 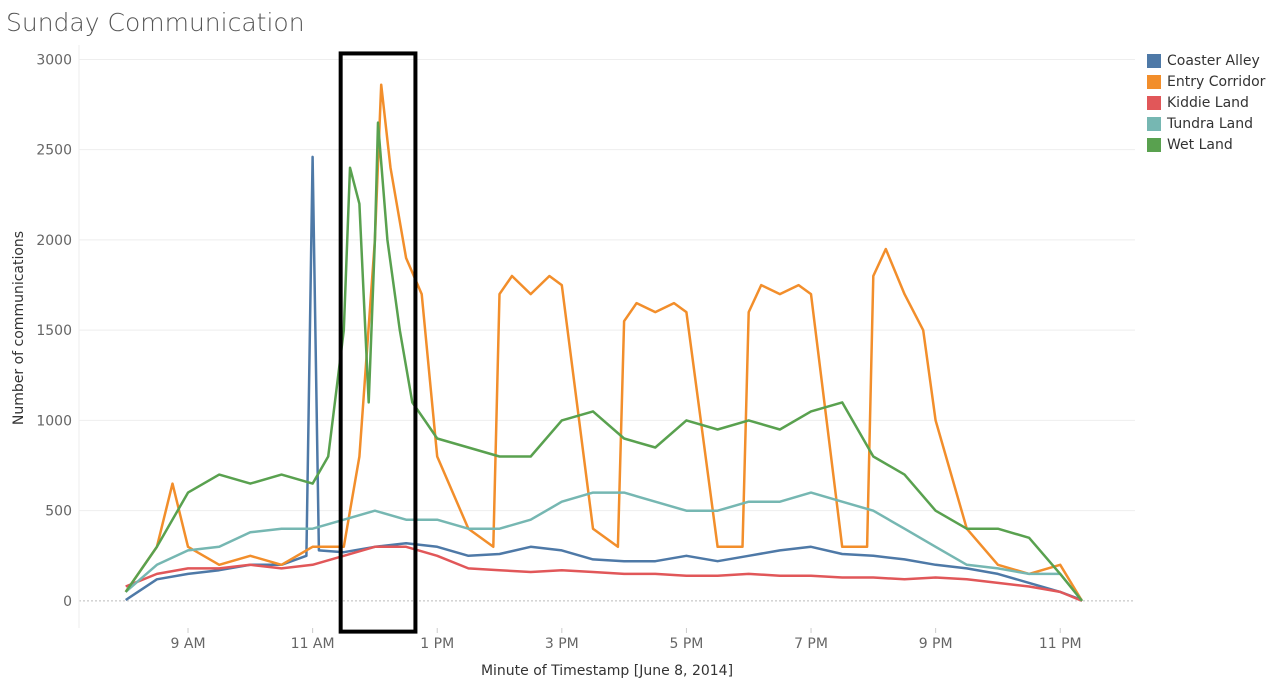 I want to click on x-tick-label: 5 PM, so click(x=686, y=644).